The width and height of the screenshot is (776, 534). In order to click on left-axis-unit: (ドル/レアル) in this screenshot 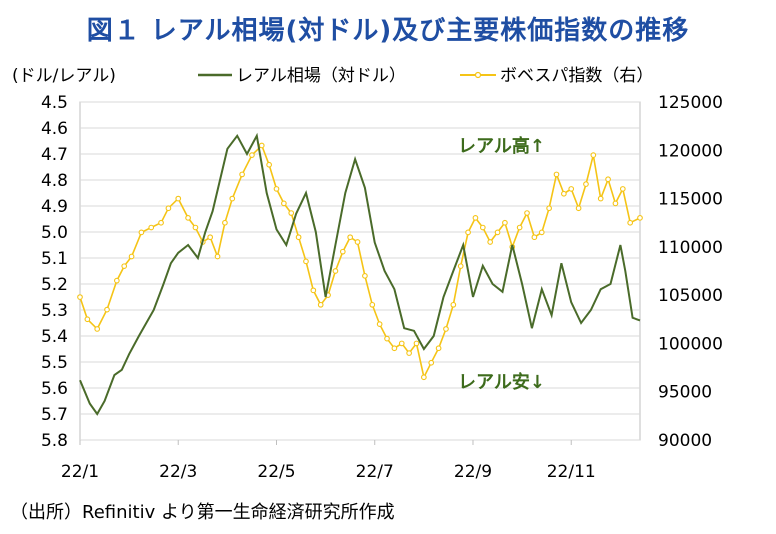, I will do `click(64, 76)`.